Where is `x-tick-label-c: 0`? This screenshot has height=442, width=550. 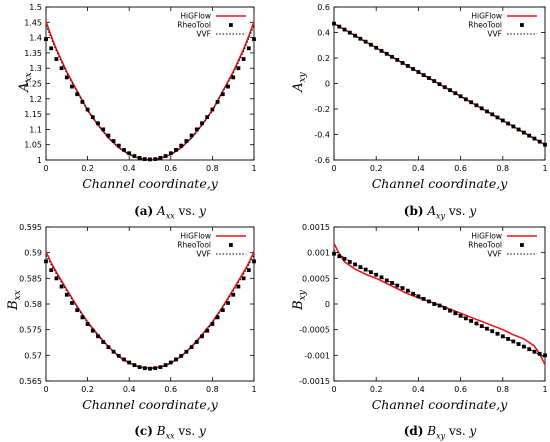 x-tick-label-c: 0 is located at coordinates (45, 389).